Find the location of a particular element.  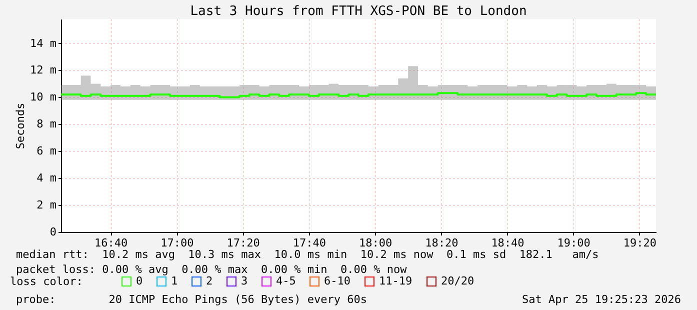

text: median rtt: 10.2 ms avg 10.3 ms max 10.0 ms min 10.2 ms now 0.1 ms sd 182.1 am/s is located at coordinates (307, 254).